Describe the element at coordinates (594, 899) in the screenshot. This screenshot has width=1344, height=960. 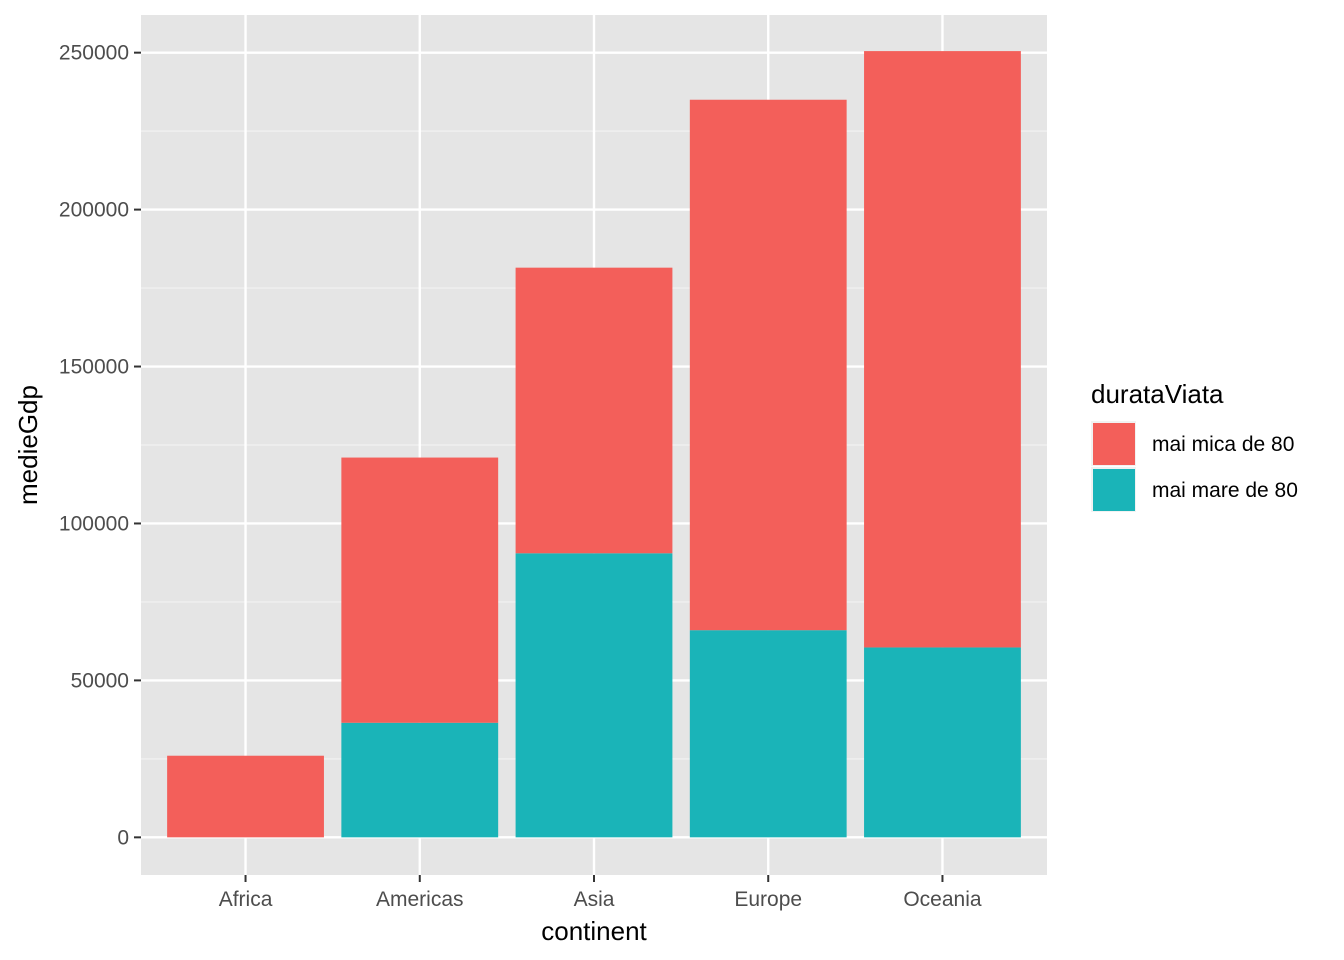
I see `x-tick-label: Asia` at that location.